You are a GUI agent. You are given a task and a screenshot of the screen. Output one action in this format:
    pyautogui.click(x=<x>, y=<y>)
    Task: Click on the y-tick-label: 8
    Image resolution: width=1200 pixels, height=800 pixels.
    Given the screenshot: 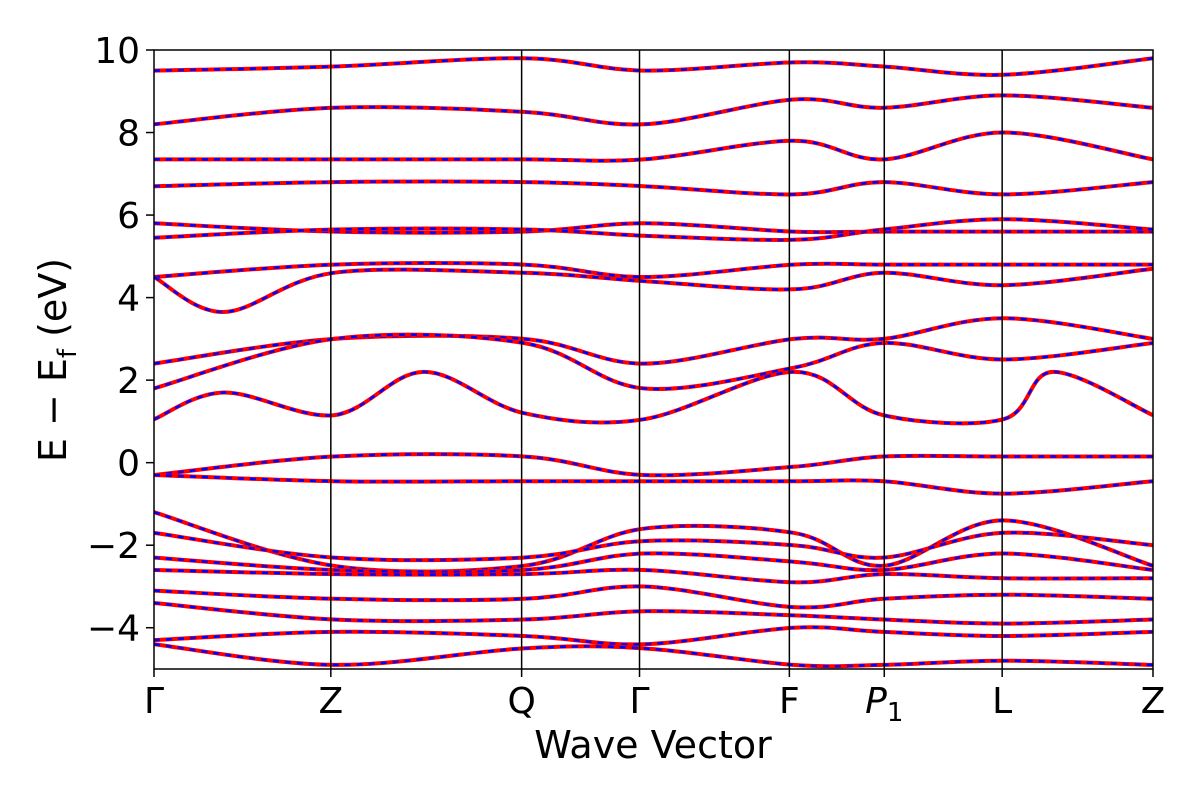 What is the action you would take?
    pyautogui.click(x=128, y=134)
    